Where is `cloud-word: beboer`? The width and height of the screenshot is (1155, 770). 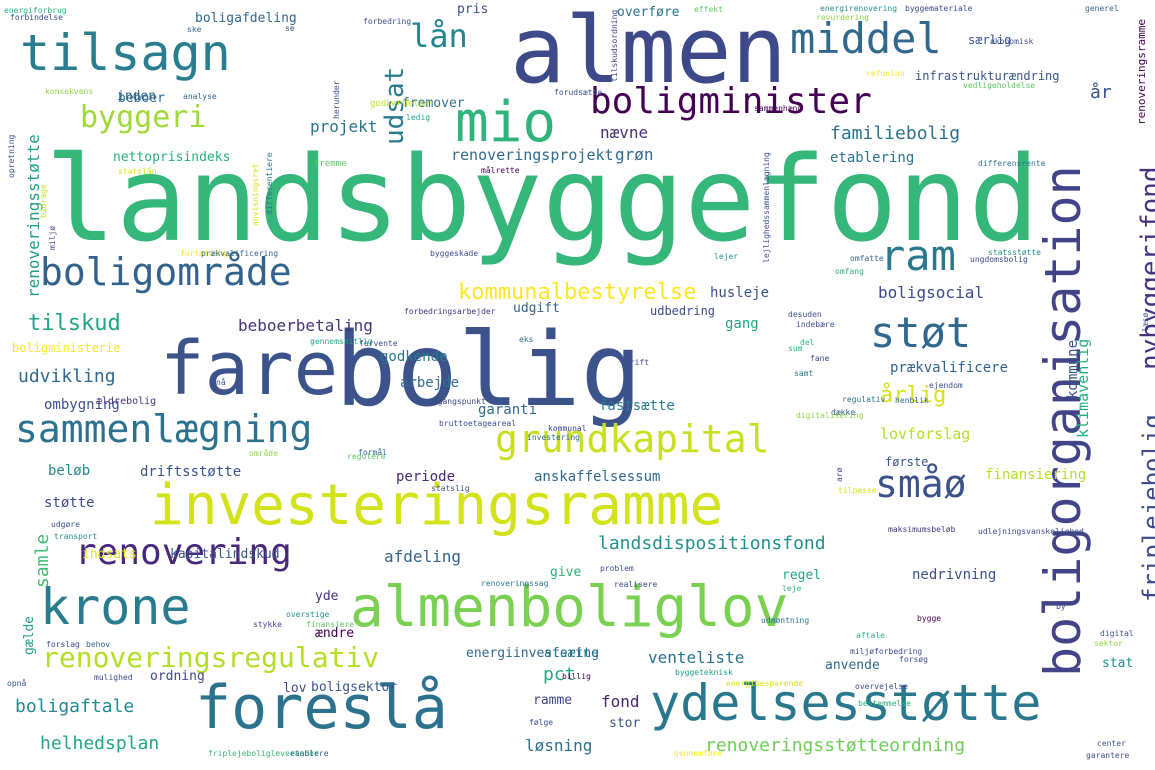 cloud-word: beboer is located at coordinates (141, 98).